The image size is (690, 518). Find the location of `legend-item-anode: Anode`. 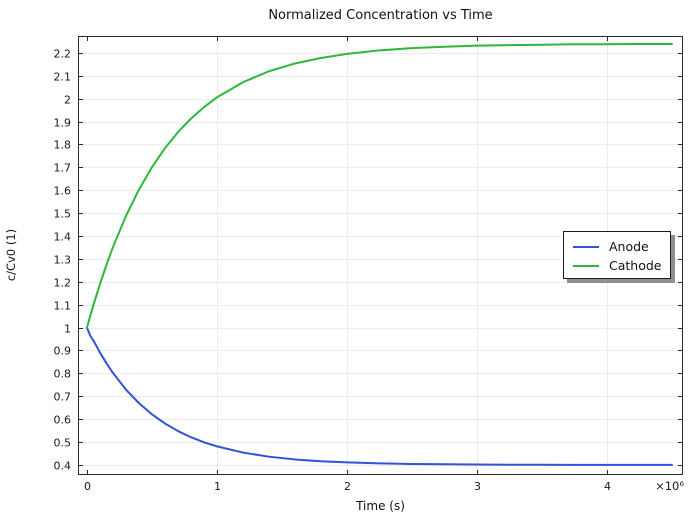

legend-item-anode: Anode is located at coordinates (617, 246).